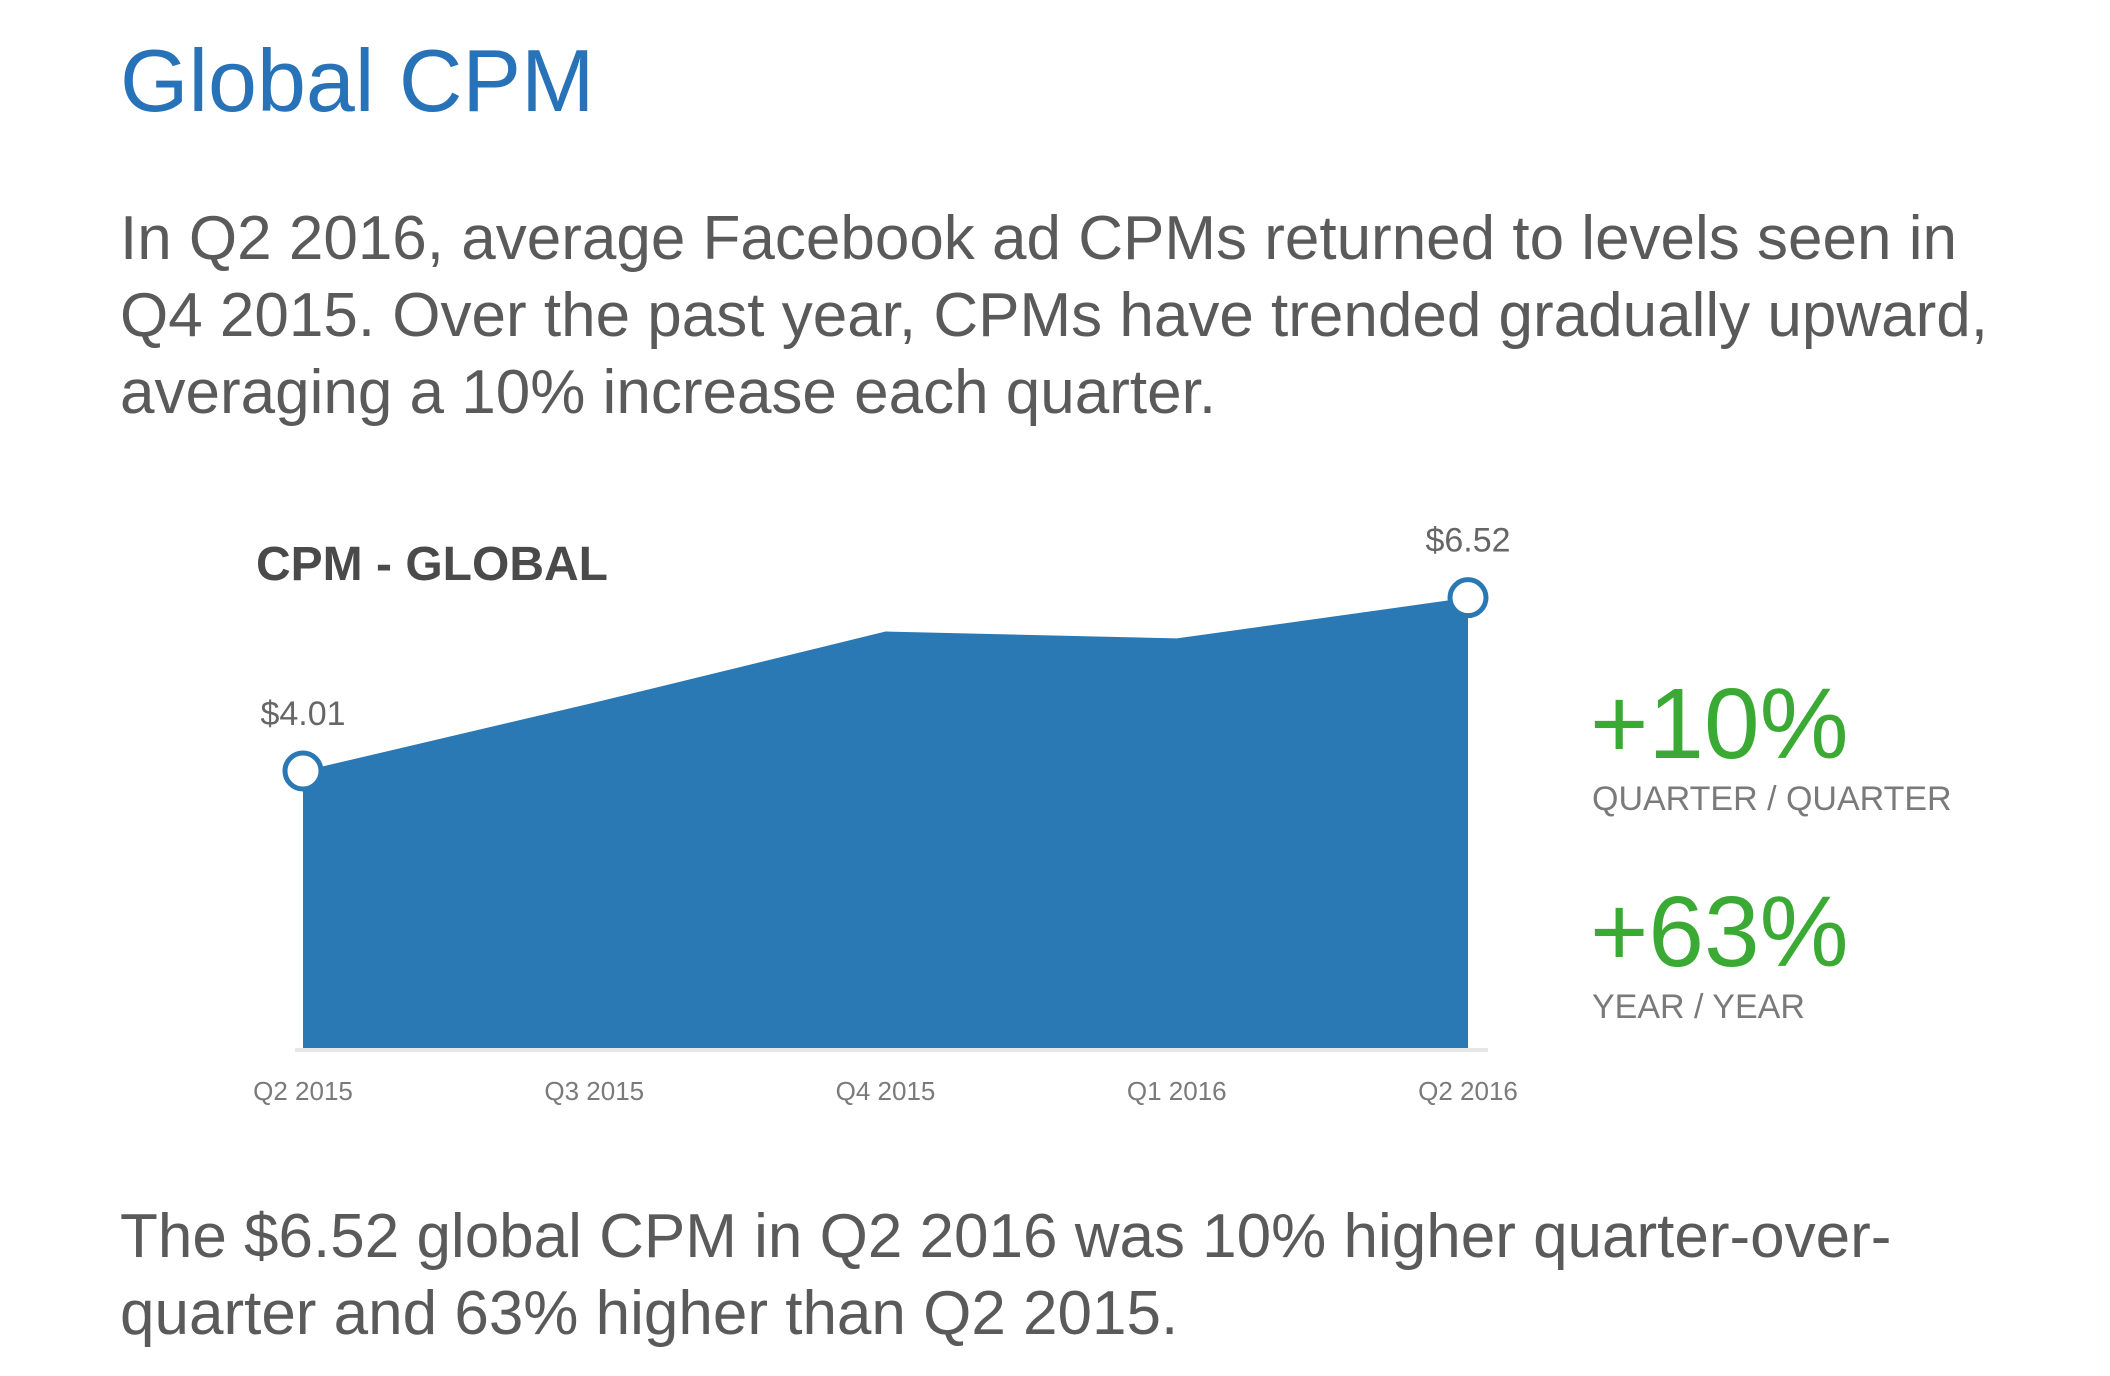  I want to click on stat-quarter: +10% QUARTER / QUARTER, so click(1771, 743).